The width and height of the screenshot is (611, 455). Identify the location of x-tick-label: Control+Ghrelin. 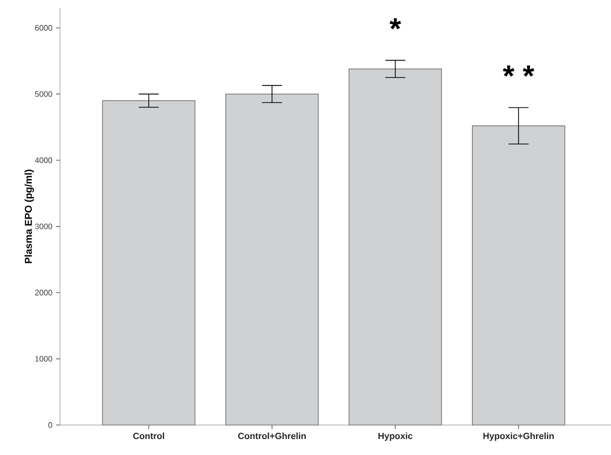
(272, 436).